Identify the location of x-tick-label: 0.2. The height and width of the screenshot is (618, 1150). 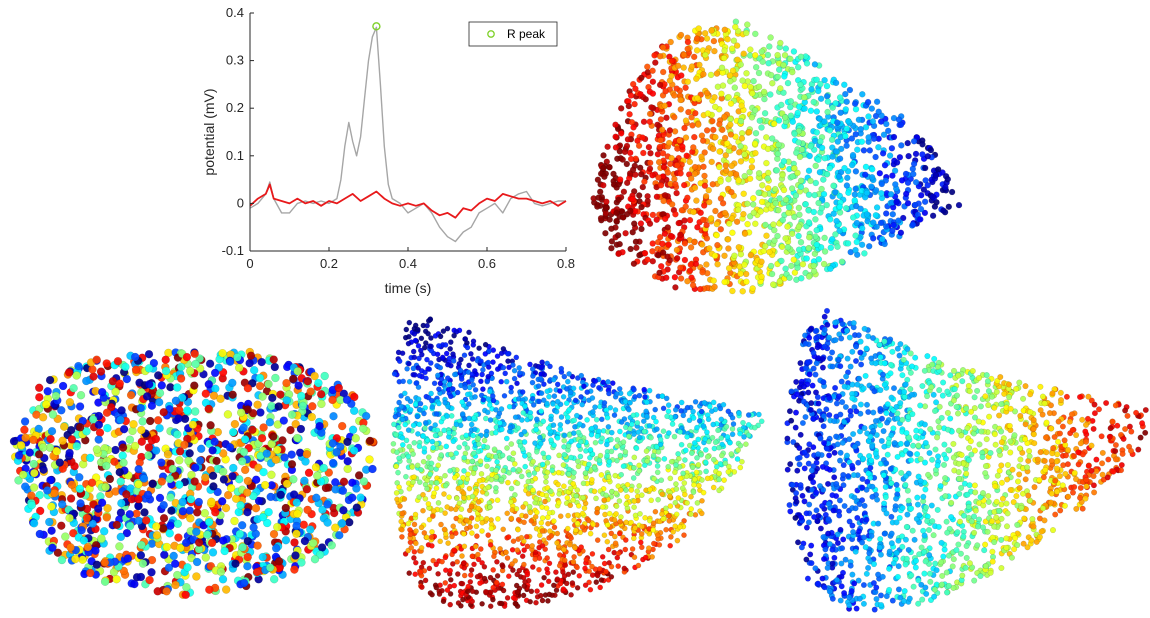
(329, 263).